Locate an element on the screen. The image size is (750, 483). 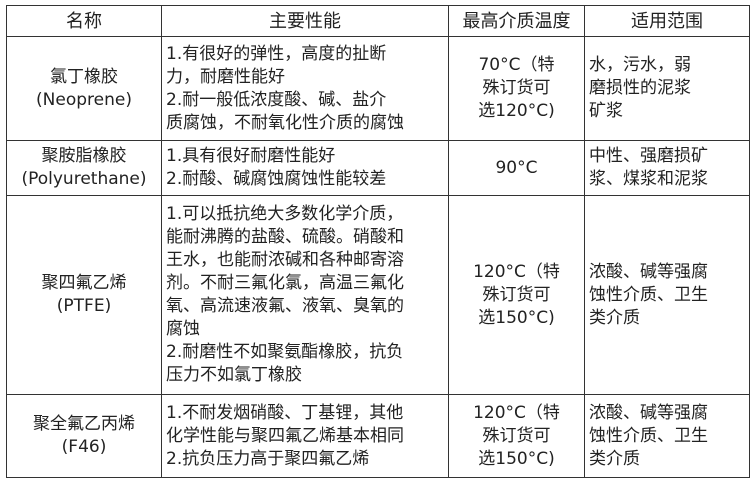
header-application: 适用范围 is located at coordinates (667, 21).